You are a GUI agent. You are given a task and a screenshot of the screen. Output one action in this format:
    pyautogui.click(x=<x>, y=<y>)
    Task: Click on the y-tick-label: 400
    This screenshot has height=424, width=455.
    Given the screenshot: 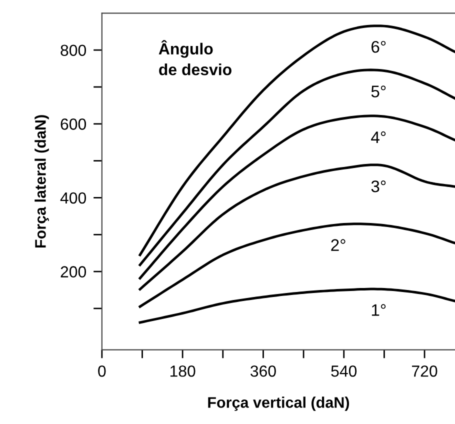 What is the action you would take?
    pyautogui.click(x=73, y=198)
    